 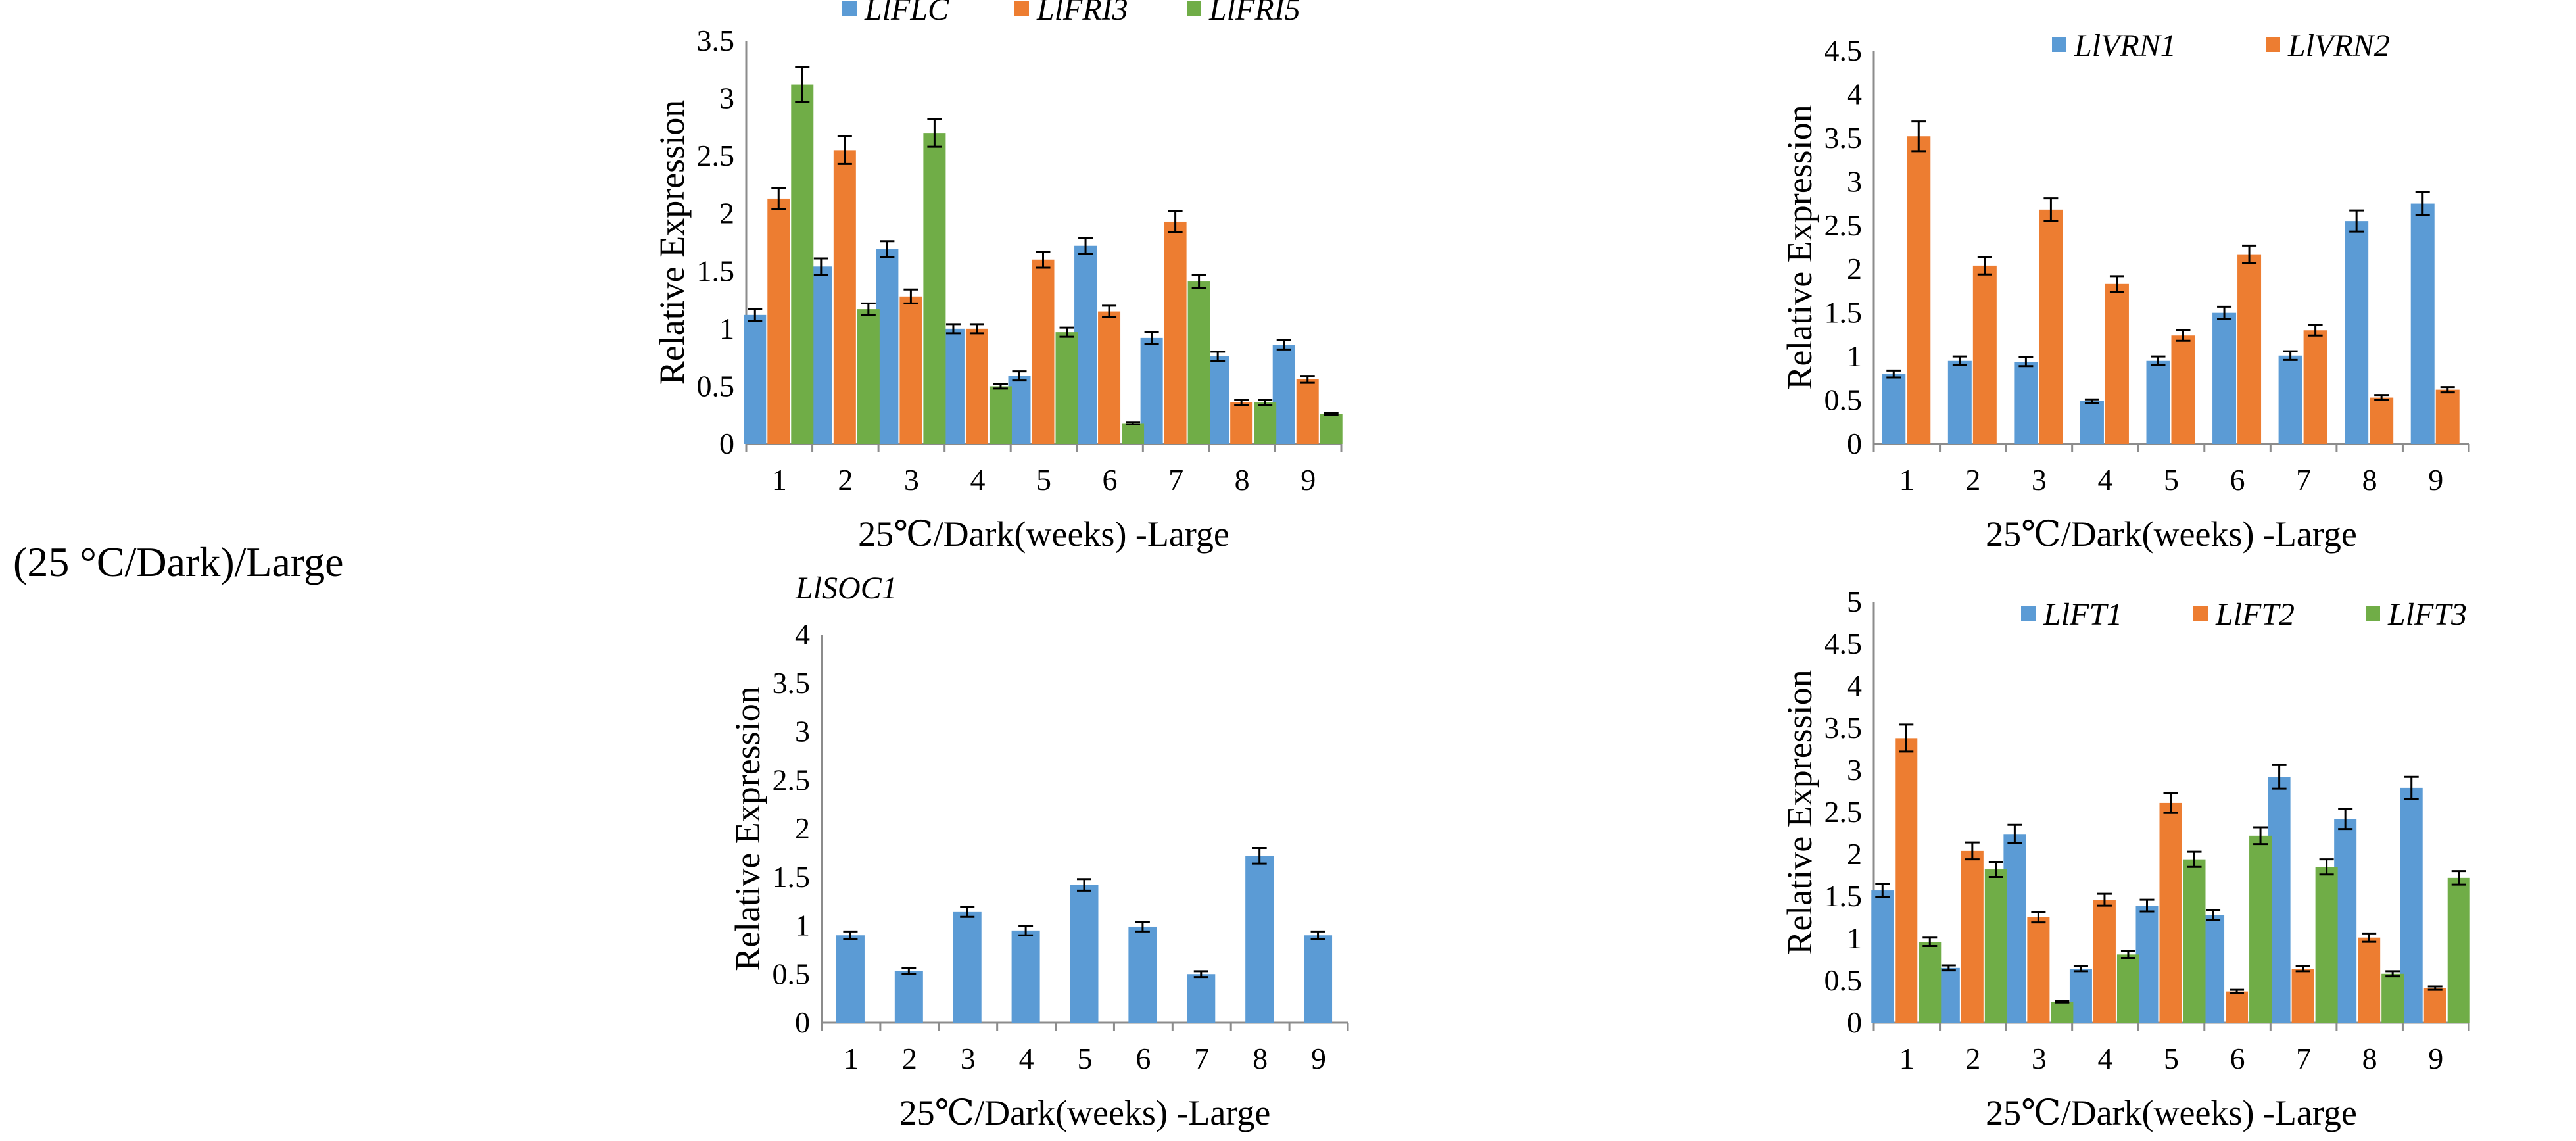 I want to click on y-tick-label: 0.5, so click(x=1844, y=400).